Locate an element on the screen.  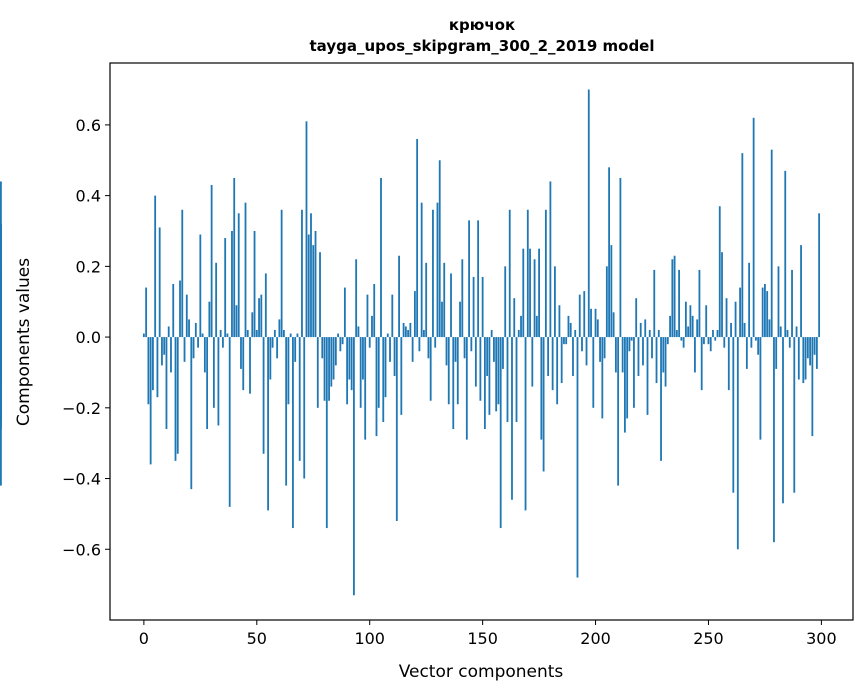
y-axis-label: Components values is located at coordinates (24, 342).